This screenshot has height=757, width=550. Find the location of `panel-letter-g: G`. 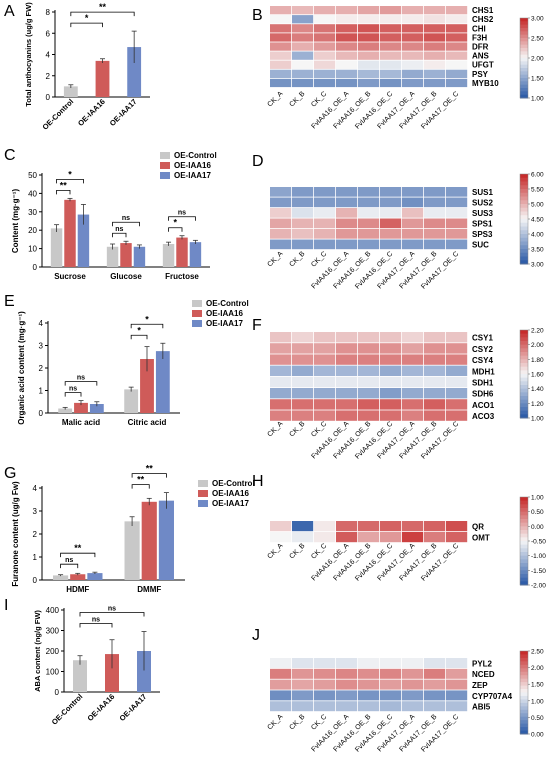

panel-letter-g: G is located at coordinates (10, 473).